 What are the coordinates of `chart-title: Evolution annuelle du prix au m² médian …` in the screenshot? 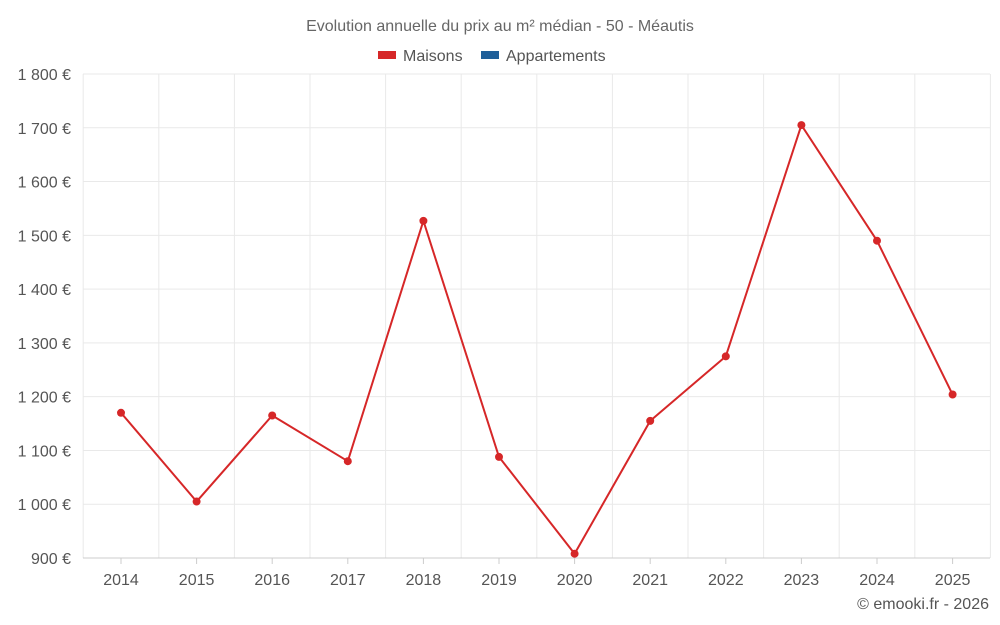 It's located at (500, 26).